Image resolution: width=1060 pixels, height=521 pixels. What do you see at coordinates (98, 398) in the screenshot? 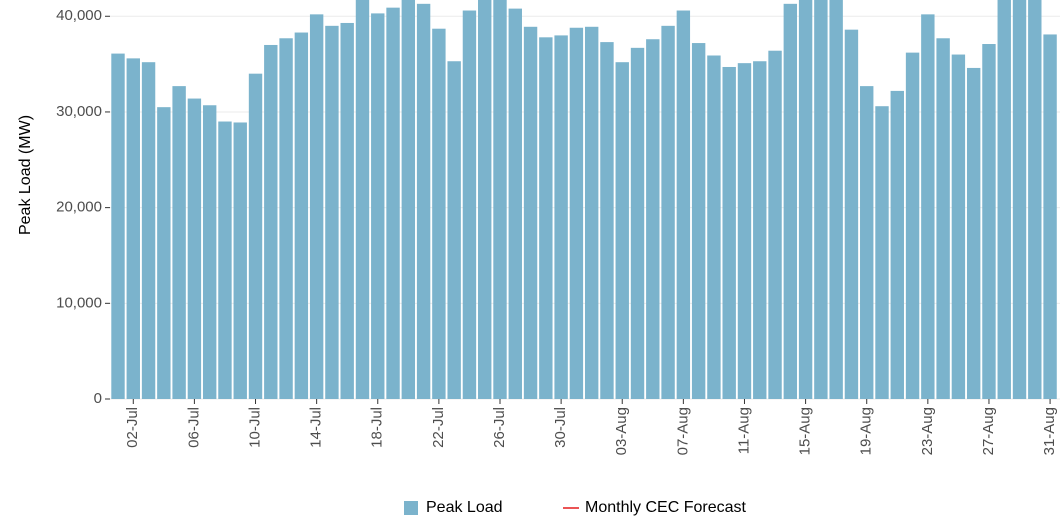
I see `y-tick-label: 0` at bounding box center [98, 398].